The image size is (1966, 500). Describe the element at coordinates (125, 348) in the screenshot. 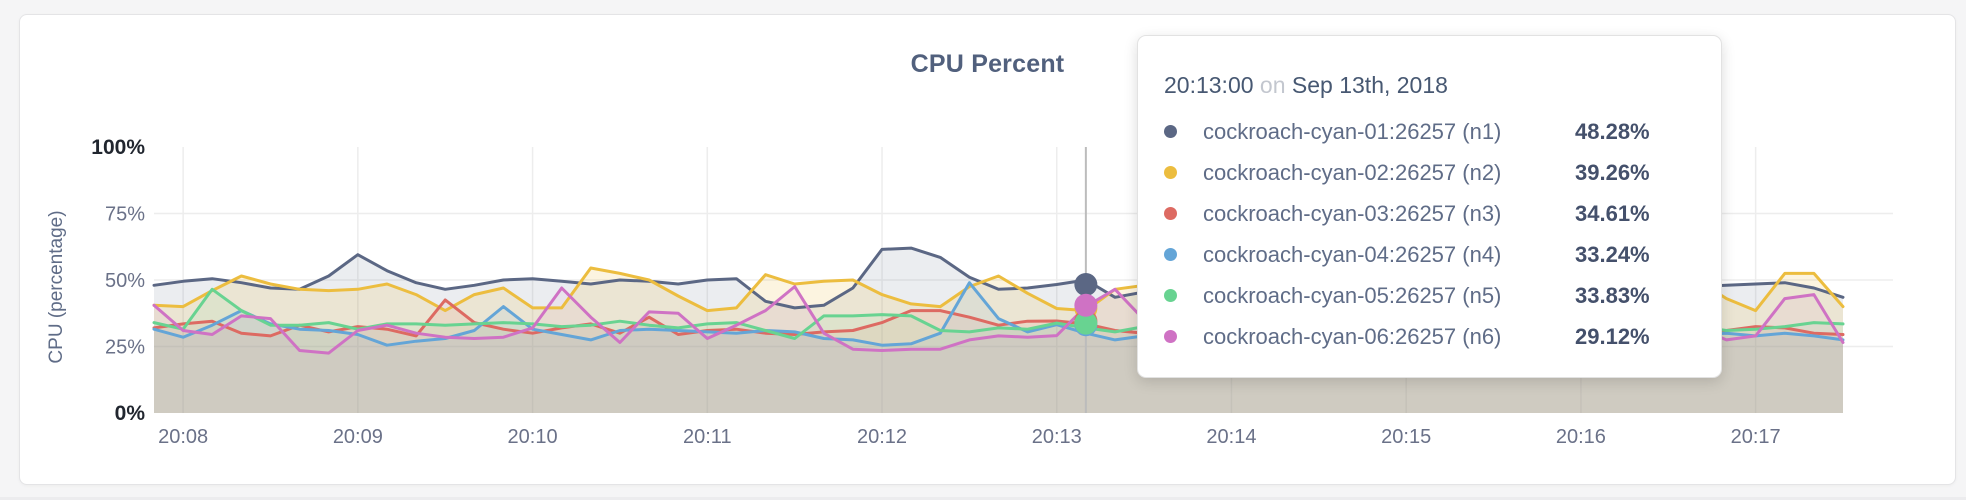

I see `y-tick-label: 25%` at that location.